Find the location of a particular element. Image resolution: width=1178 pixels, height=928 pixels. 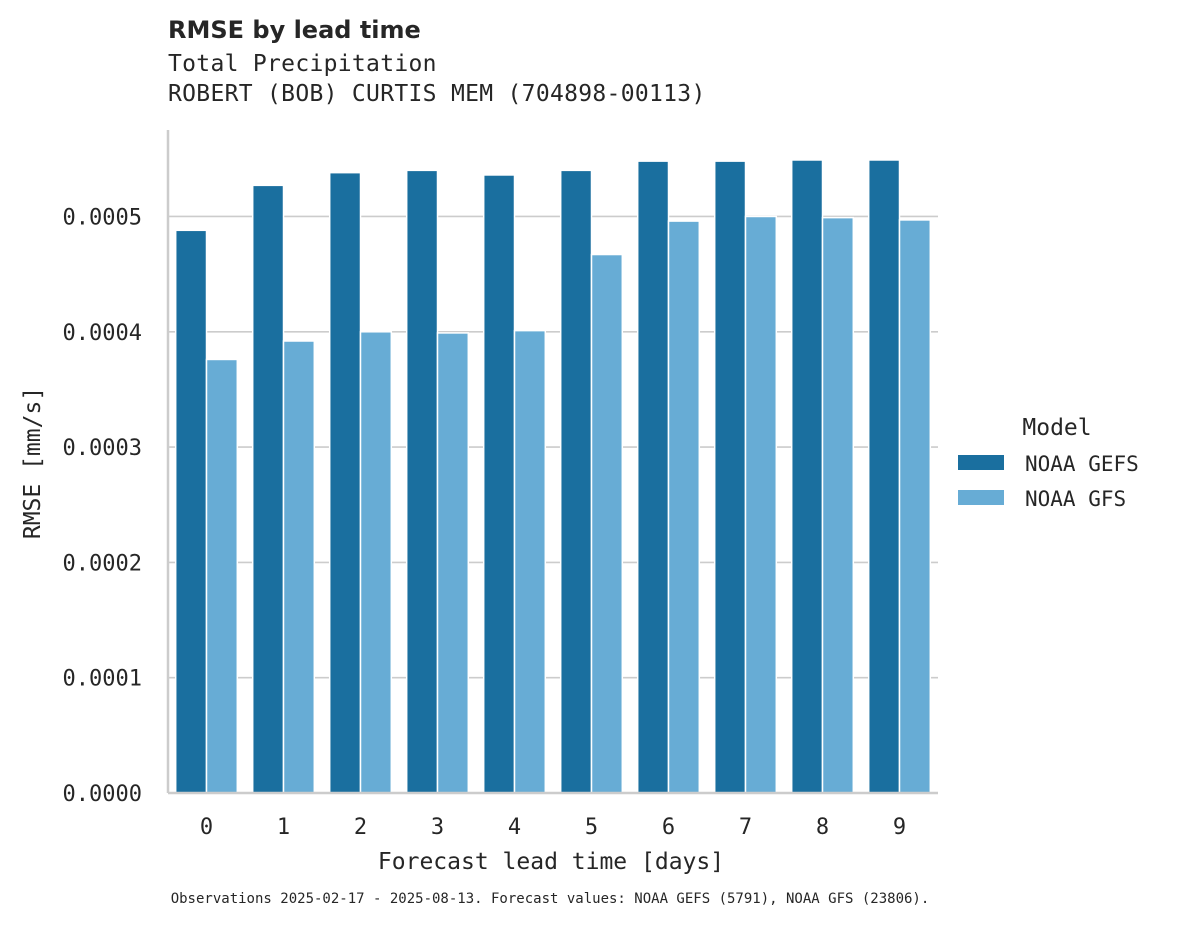

legend: Model NOAA GEFS NOAA GFS is located at coordinates (1048, 463).